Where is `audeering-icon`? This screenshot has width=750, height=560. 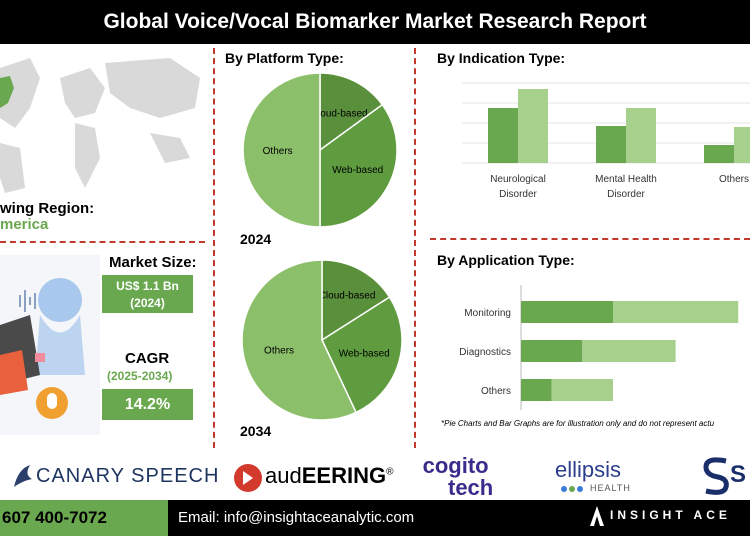 audeering-icon is located at coordinates (248, 478).